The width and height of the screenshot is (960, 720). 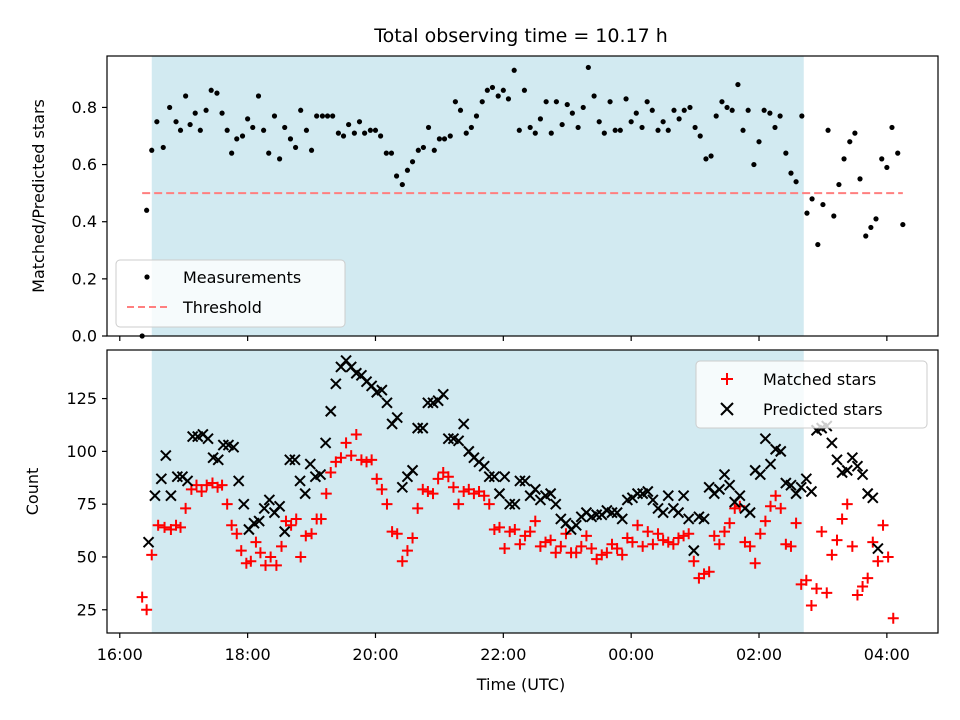 What do you see at coordinates (84, 336) in the screenshot?
I see `y-tick-label: 0.0` at bounding box center [84, 336].